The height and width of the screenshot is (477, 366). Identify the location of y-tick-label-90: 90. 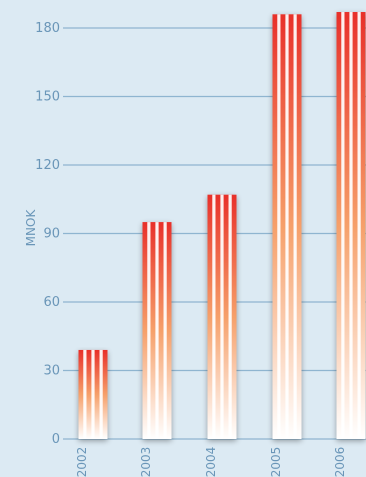
(51, 234).